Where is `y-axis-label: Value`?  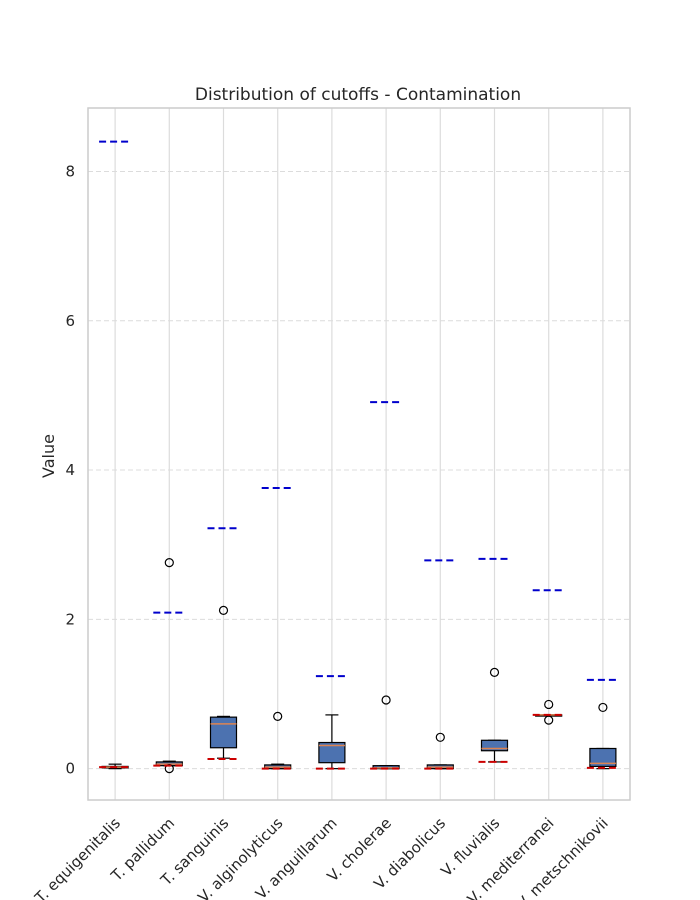
y-axis-label: Value is located at coordinates (48, 456).